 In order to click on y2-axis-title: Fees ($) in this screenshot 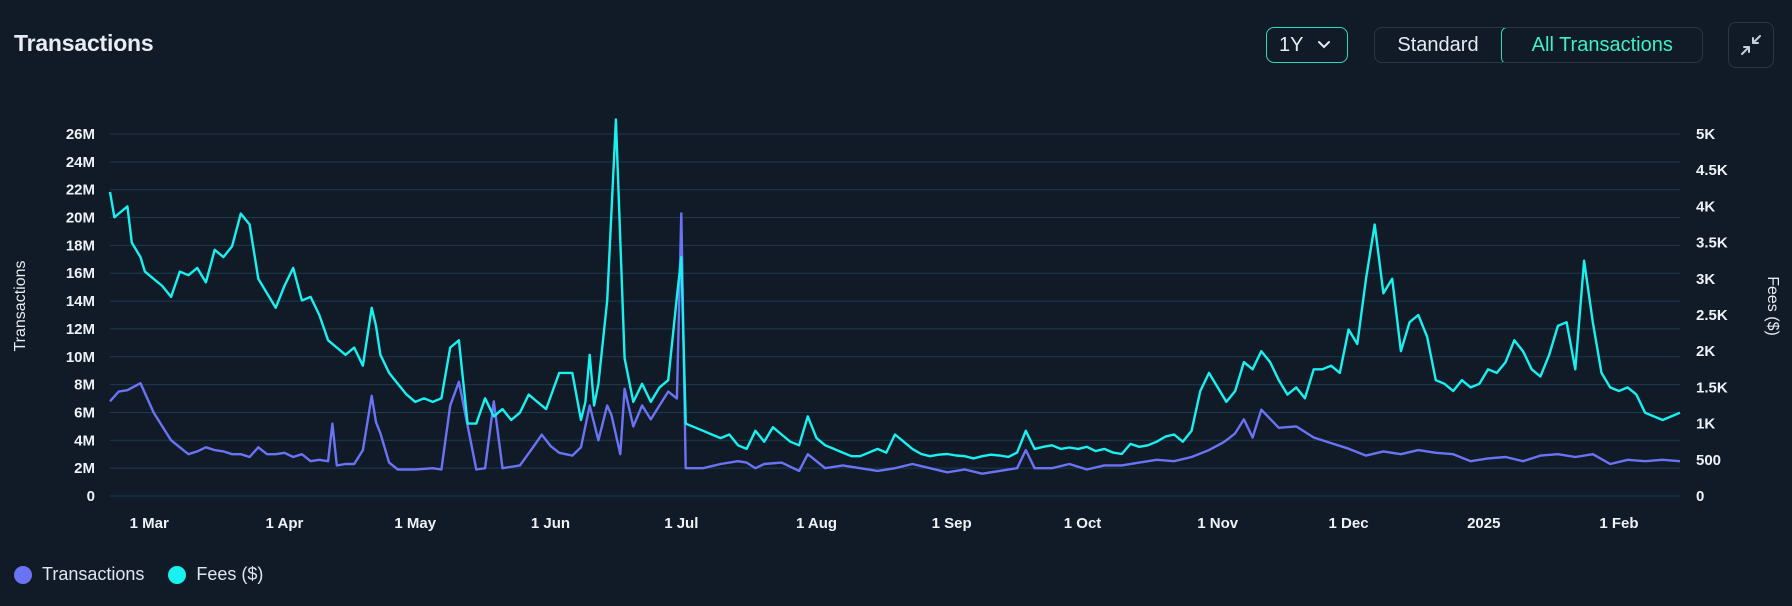, I will do `click(1772, 306)`.